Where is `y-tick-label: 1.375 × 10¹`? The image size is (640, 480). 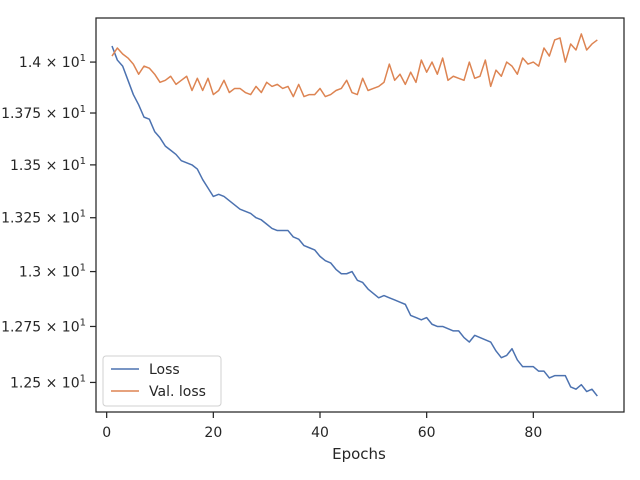
y-tick-label: 1.375 × 10¹ is located at coordinates (43, 113).